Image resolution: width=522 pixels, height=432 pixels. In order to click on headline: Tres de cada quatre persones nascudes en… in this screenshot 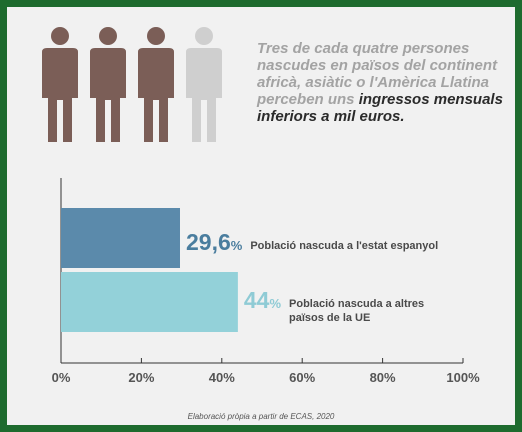, I will do `click(385, 82)`.